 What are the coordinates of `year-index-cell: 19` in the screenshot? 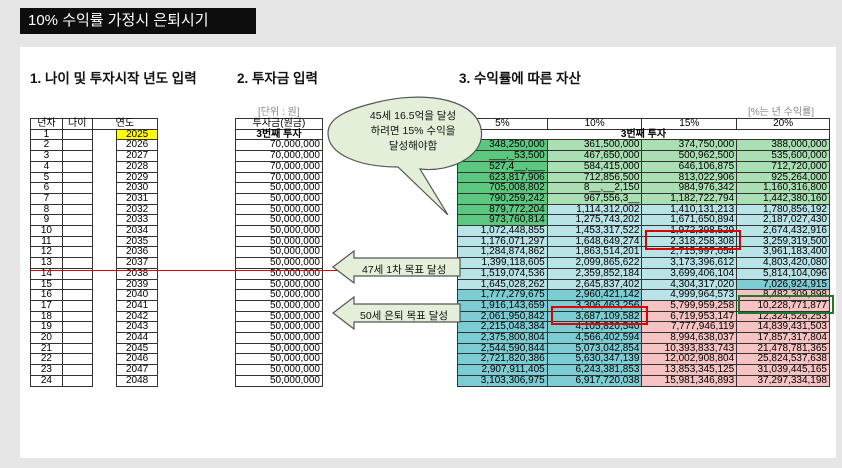 It's located at (46, 327).